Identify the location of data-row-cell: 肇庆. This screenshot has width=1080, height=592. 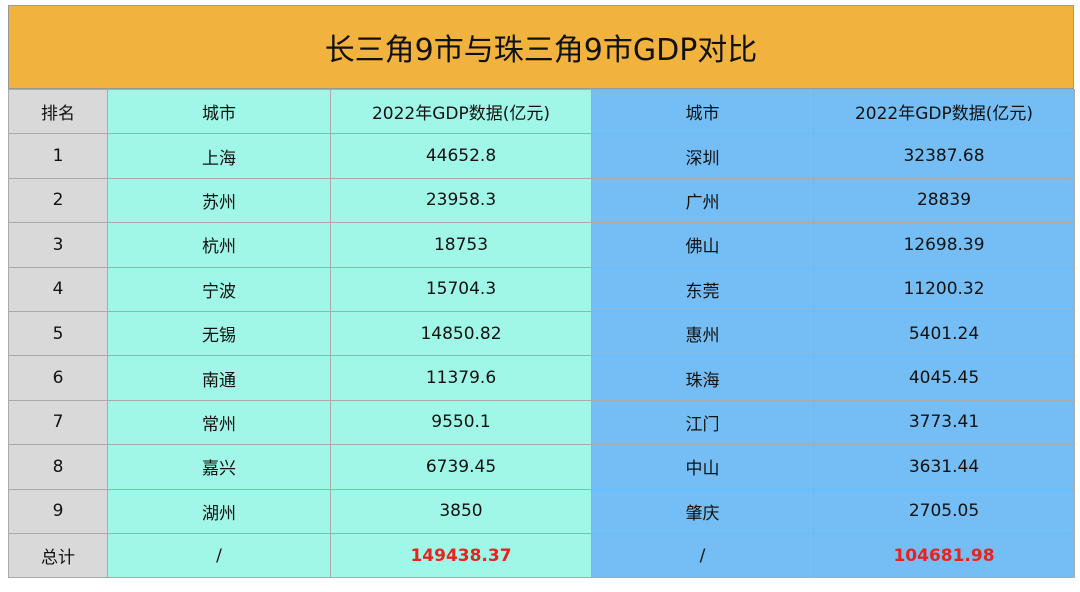
(702, 511).